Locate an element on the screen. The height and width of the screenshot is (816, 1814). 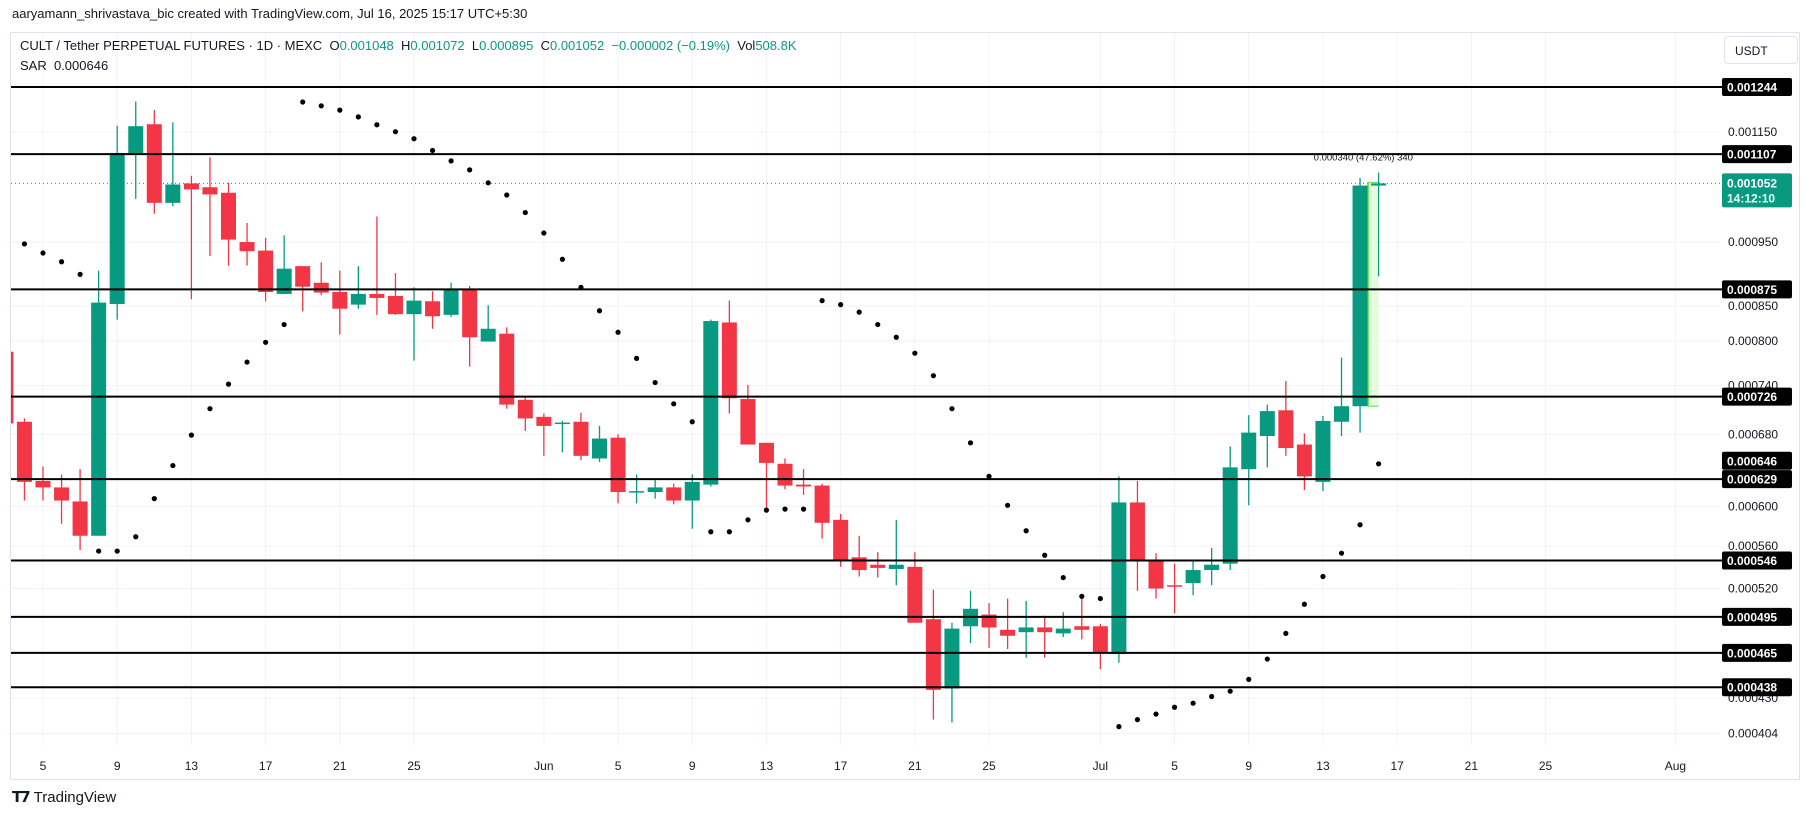
tradingview-logo-text: TradingView is located at coordinates (75, 797).